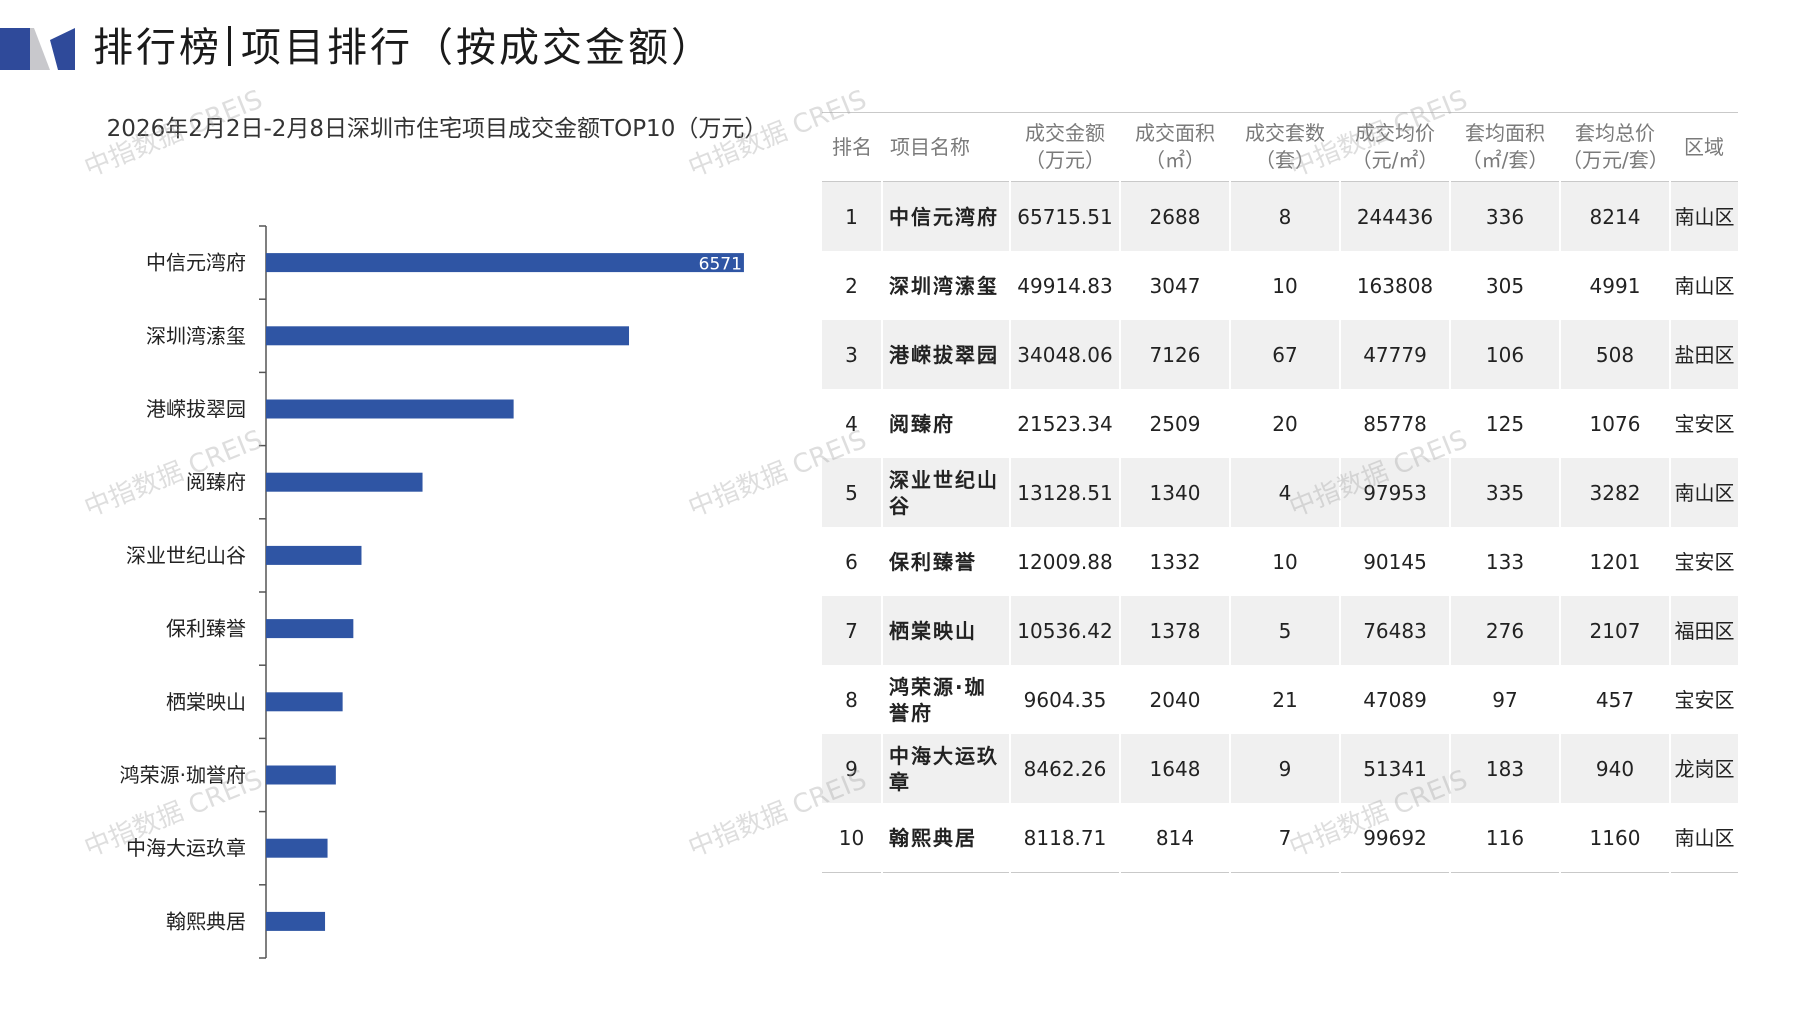 Image resolution: width=1797 pixels, height=1010 pixels. What do you see at coordinates (1504, 216) in the screenshot?
I see `table-cell: 336` at bounding box center [1504, 216].